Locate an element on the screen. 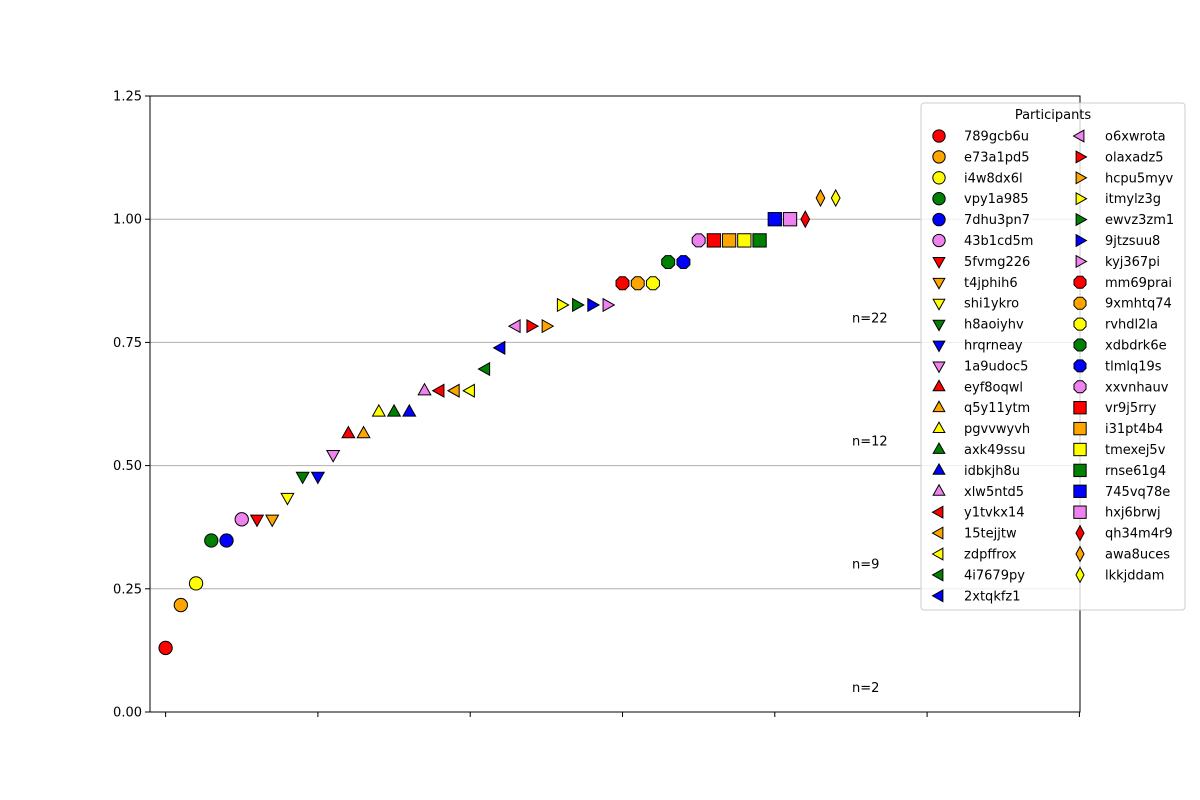  annotation-label: n=2 is located at coordinates (865, 688).